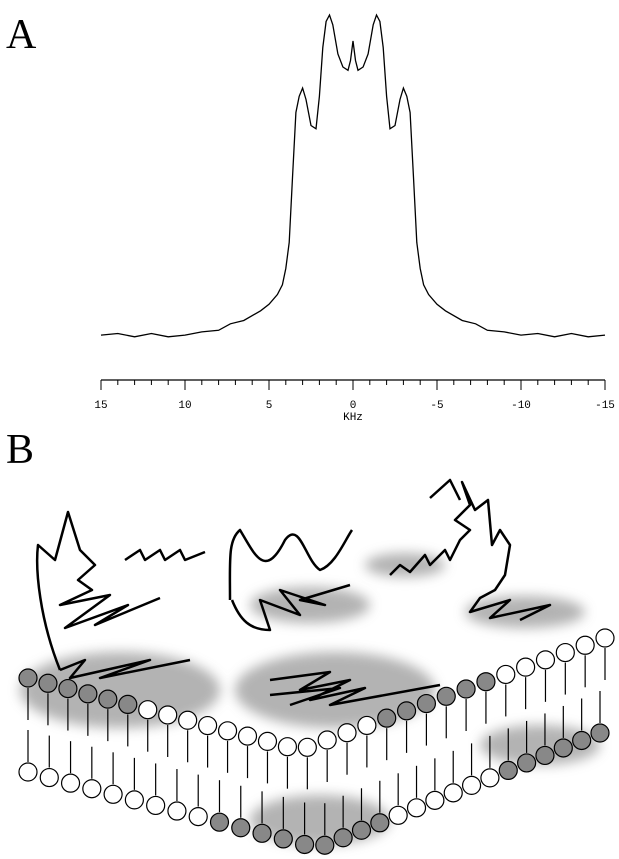 This screenshot has width=619, height=859. Describe the element at coordinates (269, 406) in the screenshot. I see `x-tick-label: 5` at that location.